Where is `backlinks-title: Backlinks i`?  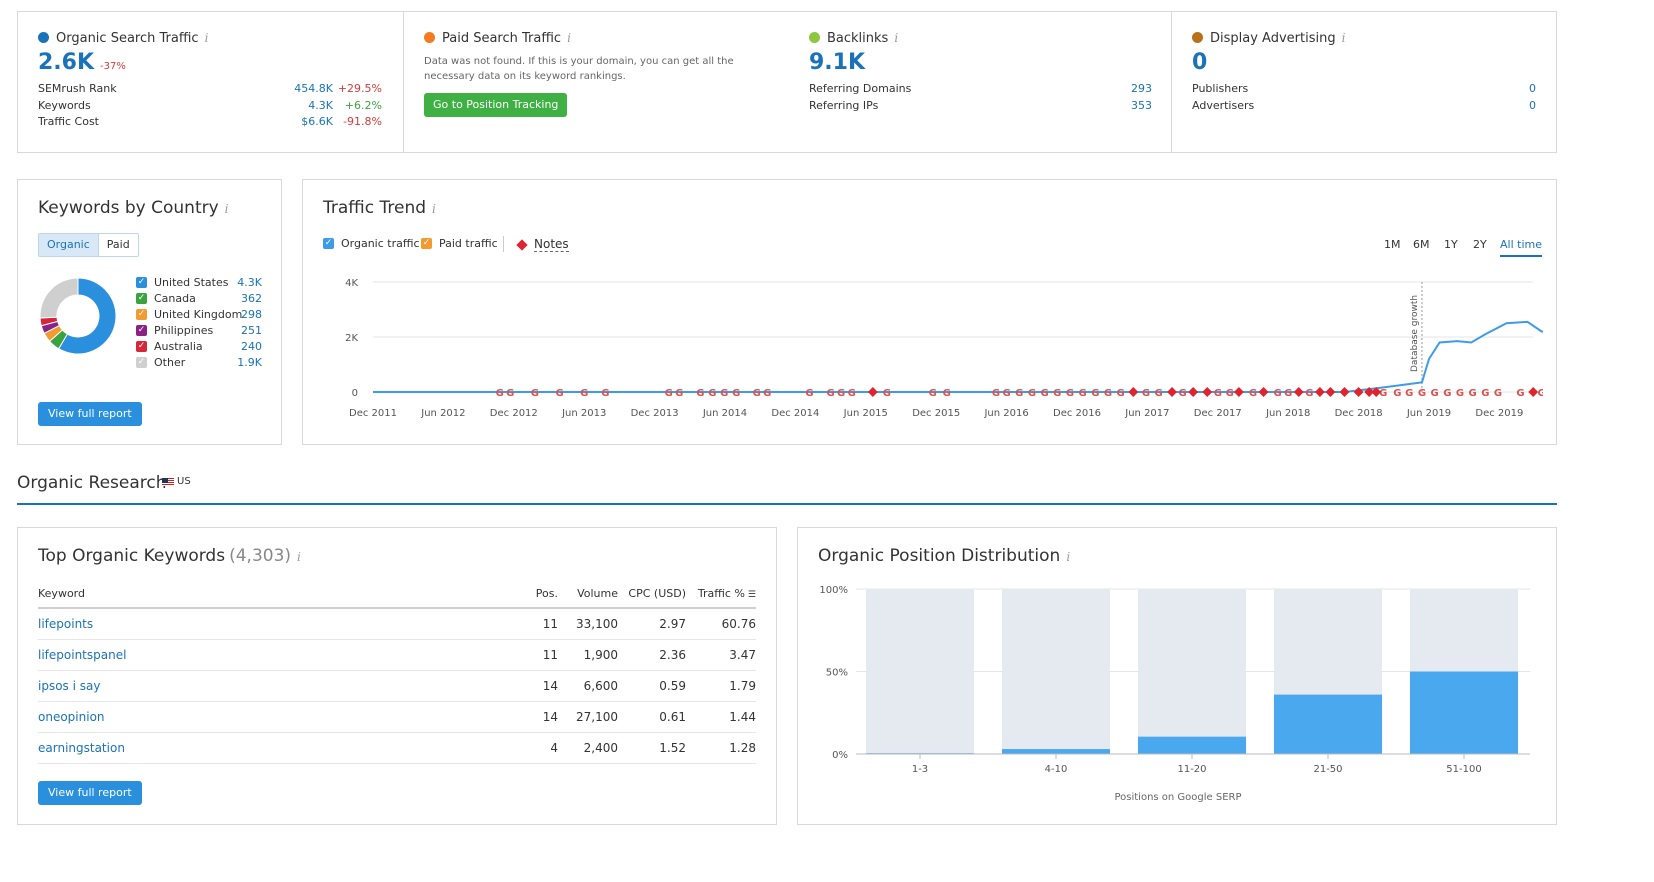 backlinks-title: Backlinks i is located at coordinates (853, 38).